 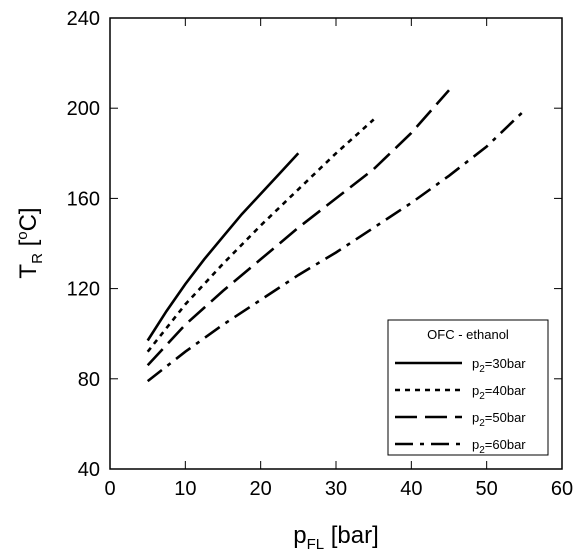 What do you see at coordinates (336, 489) in the screenshot?
I see `x-tick-label: 30` at bounding box center [336, 489].